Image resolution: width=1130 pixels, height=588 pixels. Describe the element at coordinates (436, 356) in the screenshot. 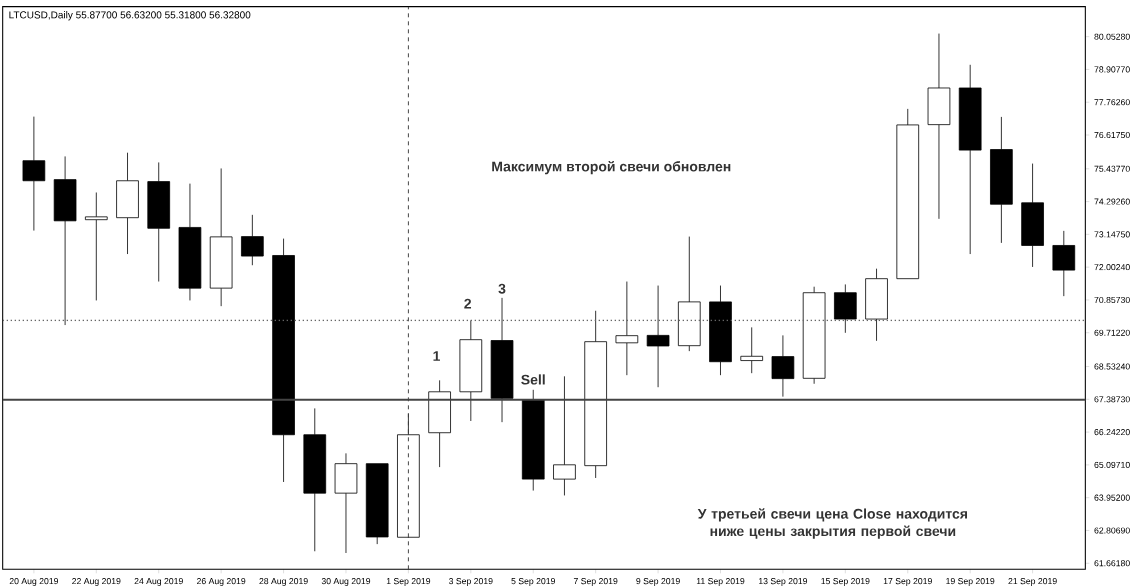

I see `annotation: 1` at that location.